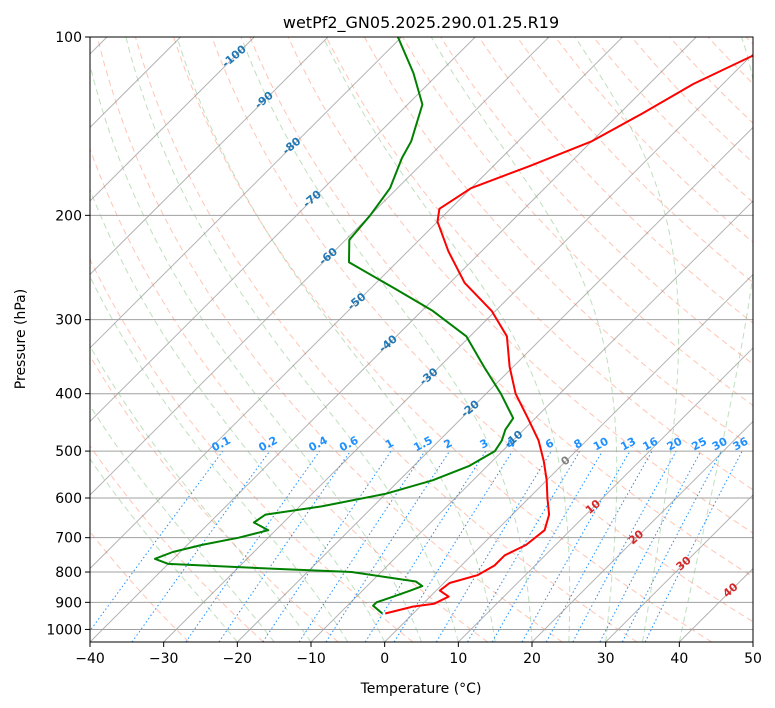 This screenshot has height=708, width=775. I want to click on y-tick-label: 200, so click(68, 216).